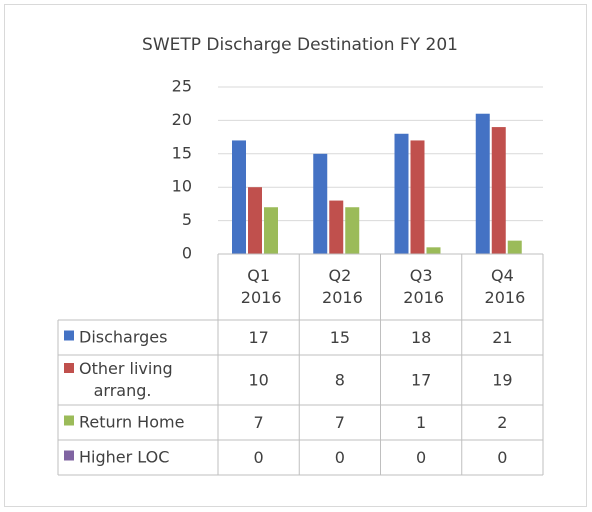 This screenshot has height=512, width=592. What do you see at coordinates (421, 337) in the screenshot?
I see `table-value: 18` at bounding box center [421, 337].